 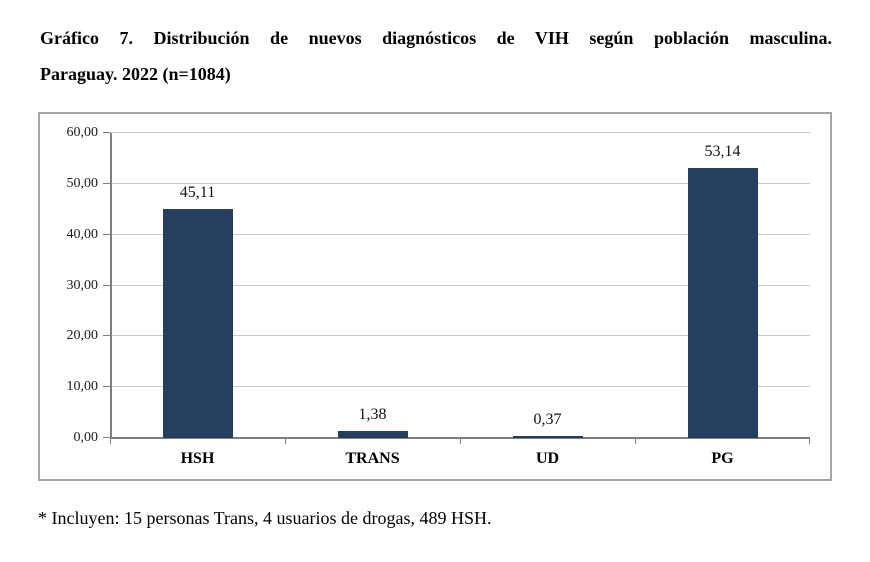 I want to click on y-axis-tick-label: 20,00, so click(x=82, y=336).